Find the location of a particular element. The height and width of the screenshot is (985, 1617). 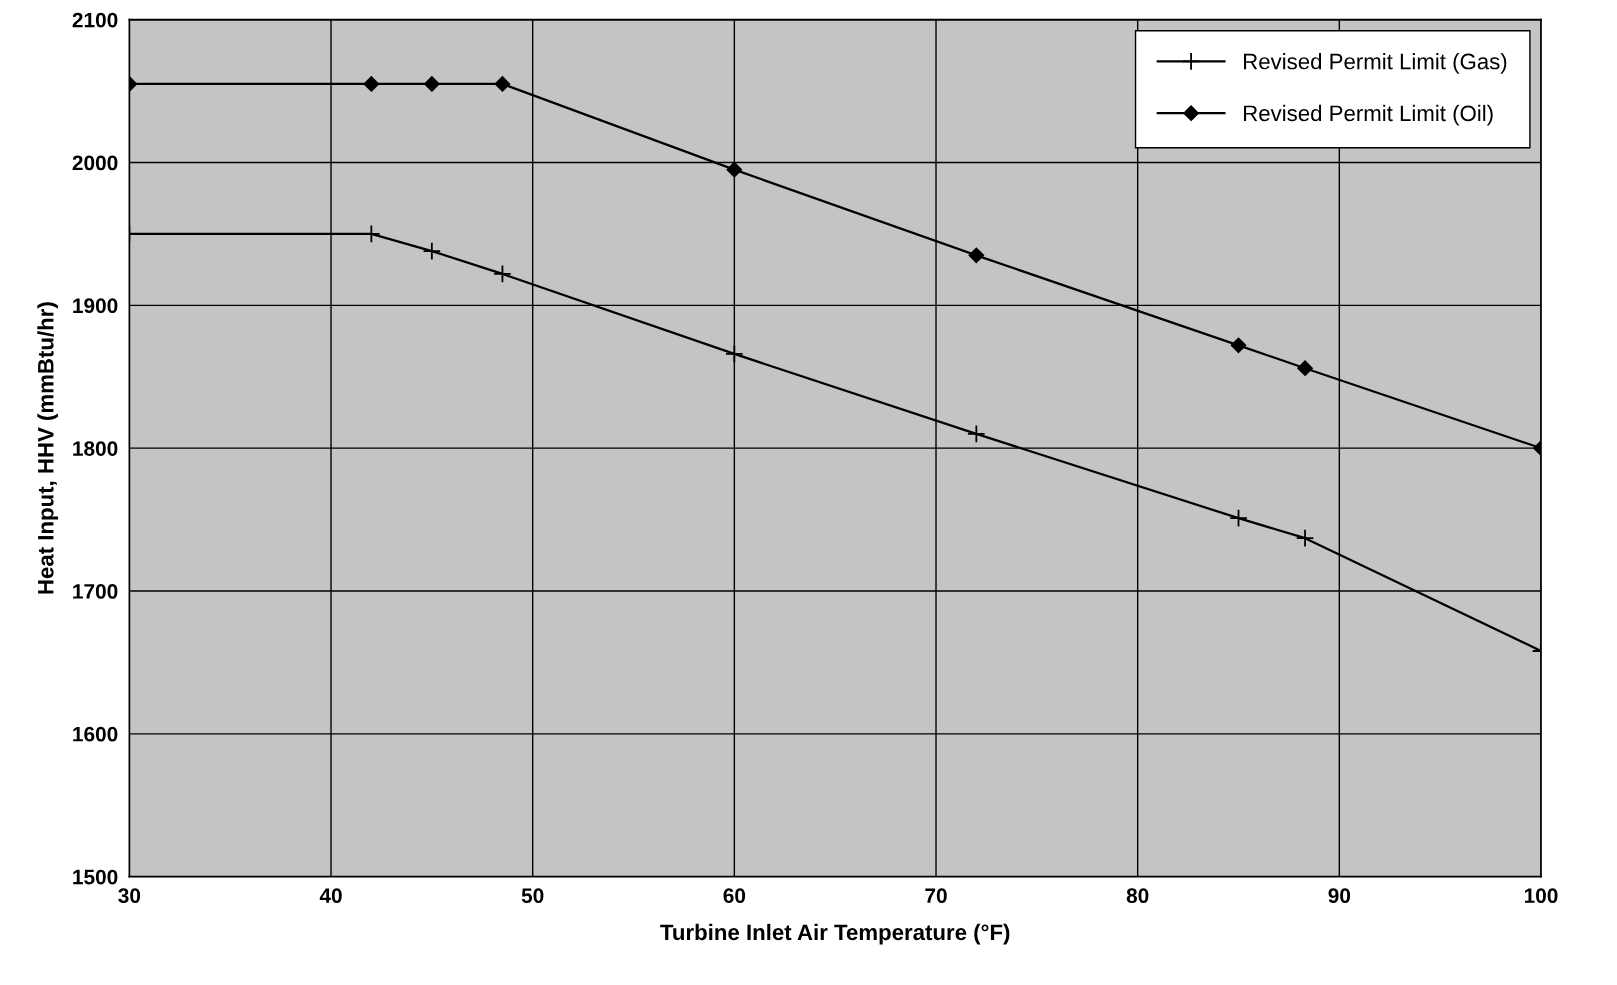

x-tick-label: 60 is located at coordinates (734, 896).